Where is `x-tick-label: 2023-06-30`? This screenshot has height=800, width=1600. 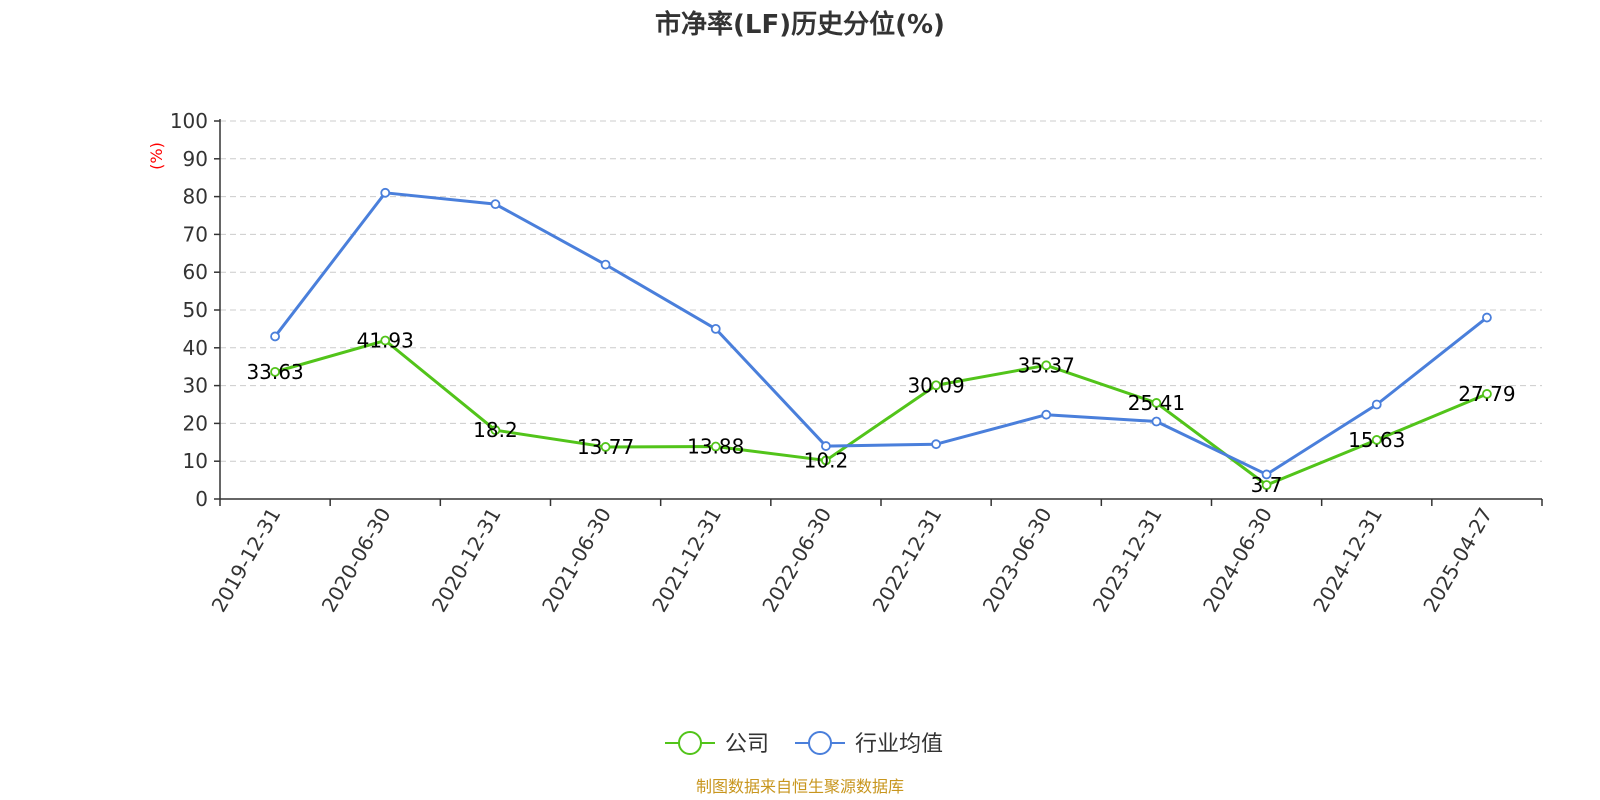 x-tick-label: 2023-06-30 is located at coordinates (1017, 560).